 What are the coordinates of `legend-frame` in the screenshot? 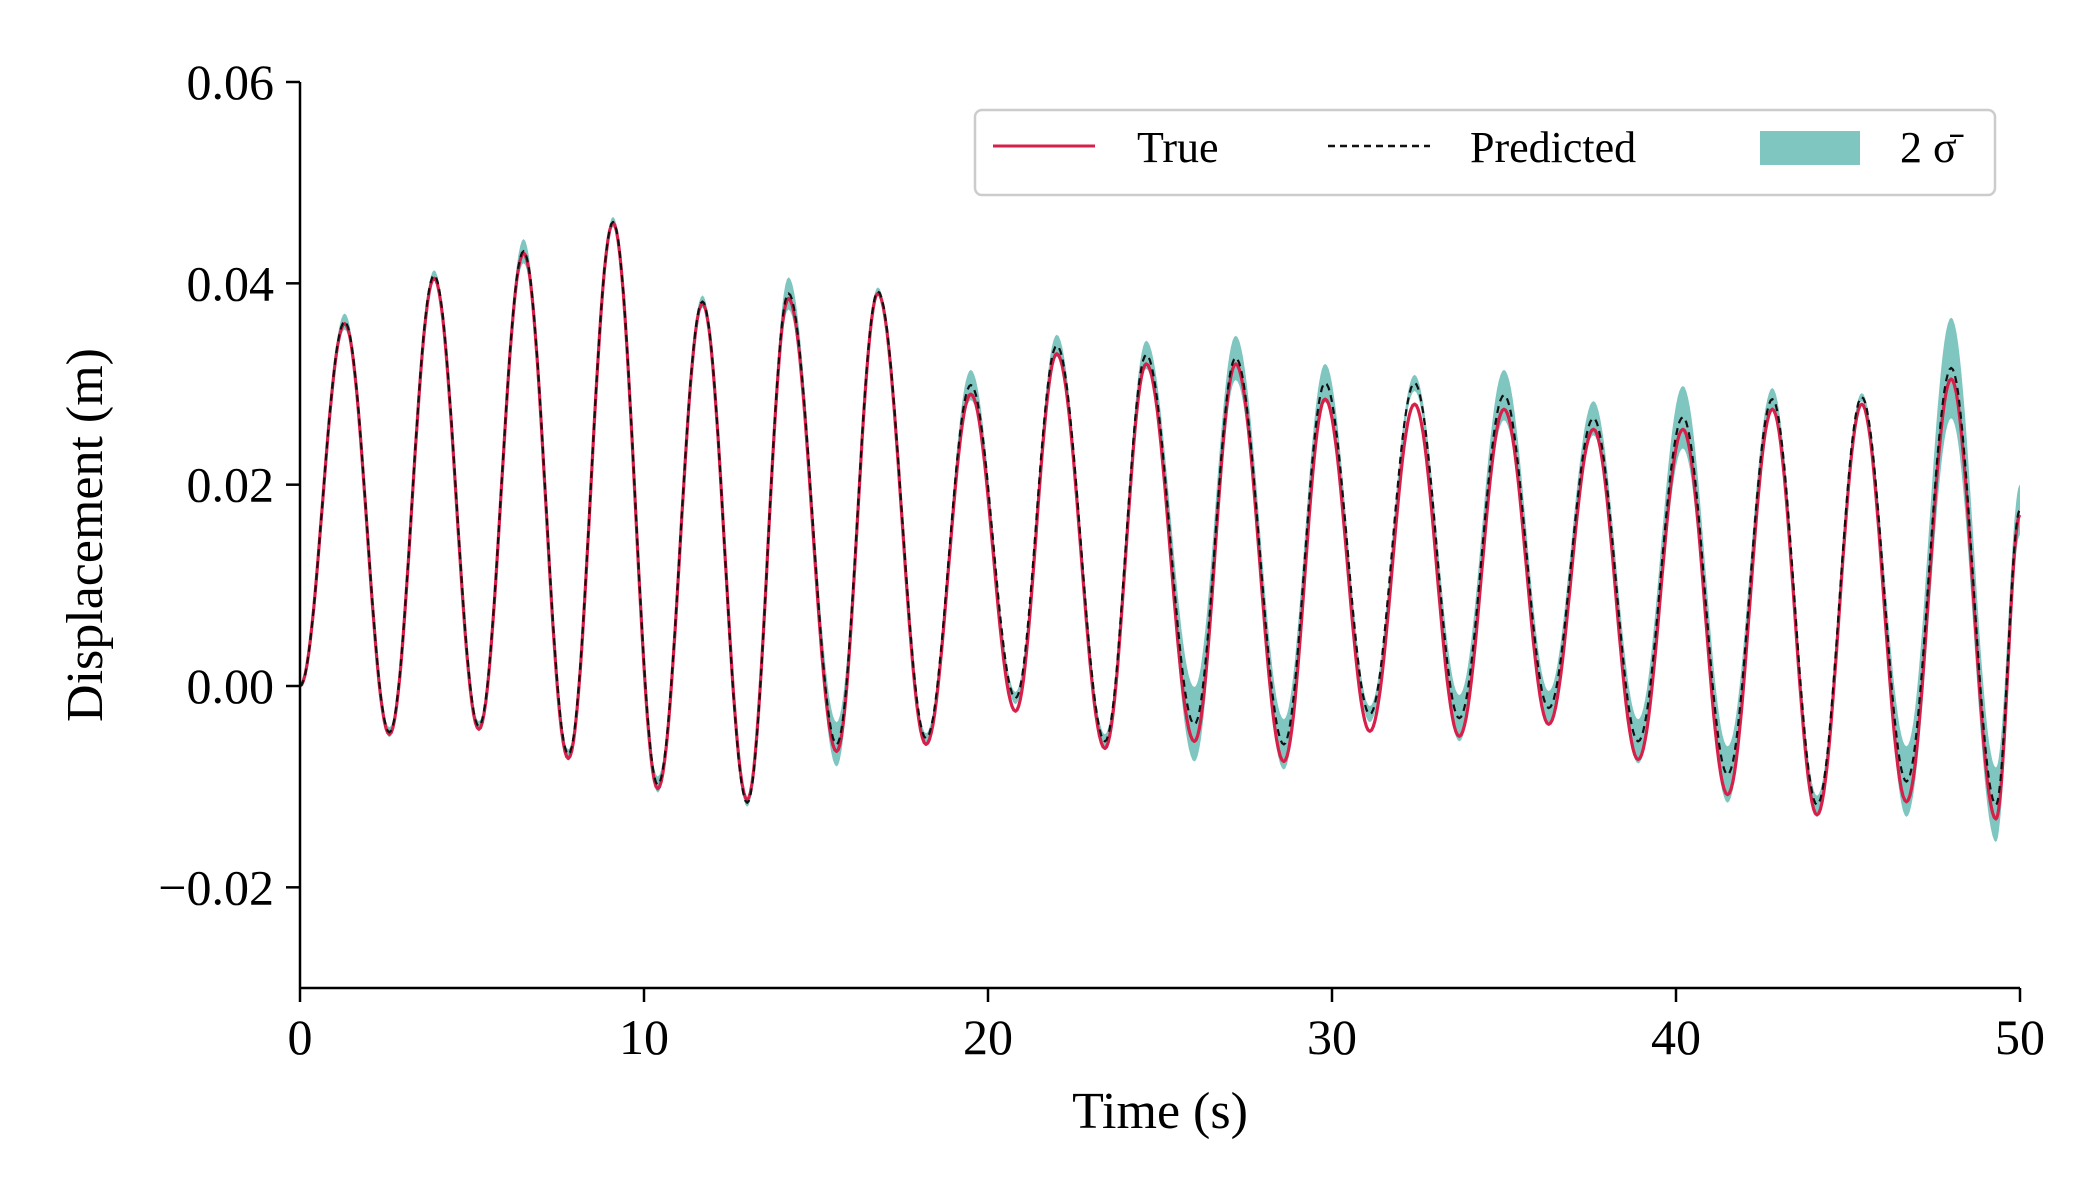 It's located at (1485, 152).